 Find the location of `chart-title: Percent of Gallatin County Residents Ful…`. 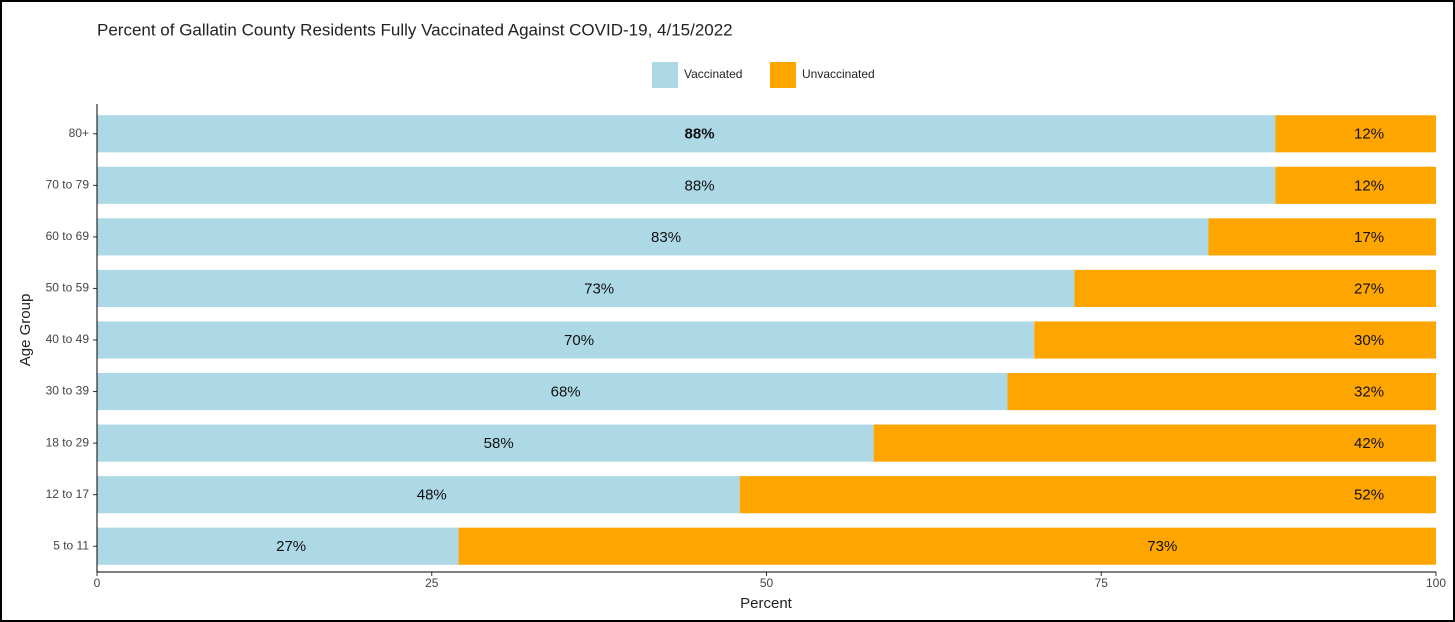

chart-title: Percent of Gallatin County Residents Ful… is located at coordinates (415, 29).